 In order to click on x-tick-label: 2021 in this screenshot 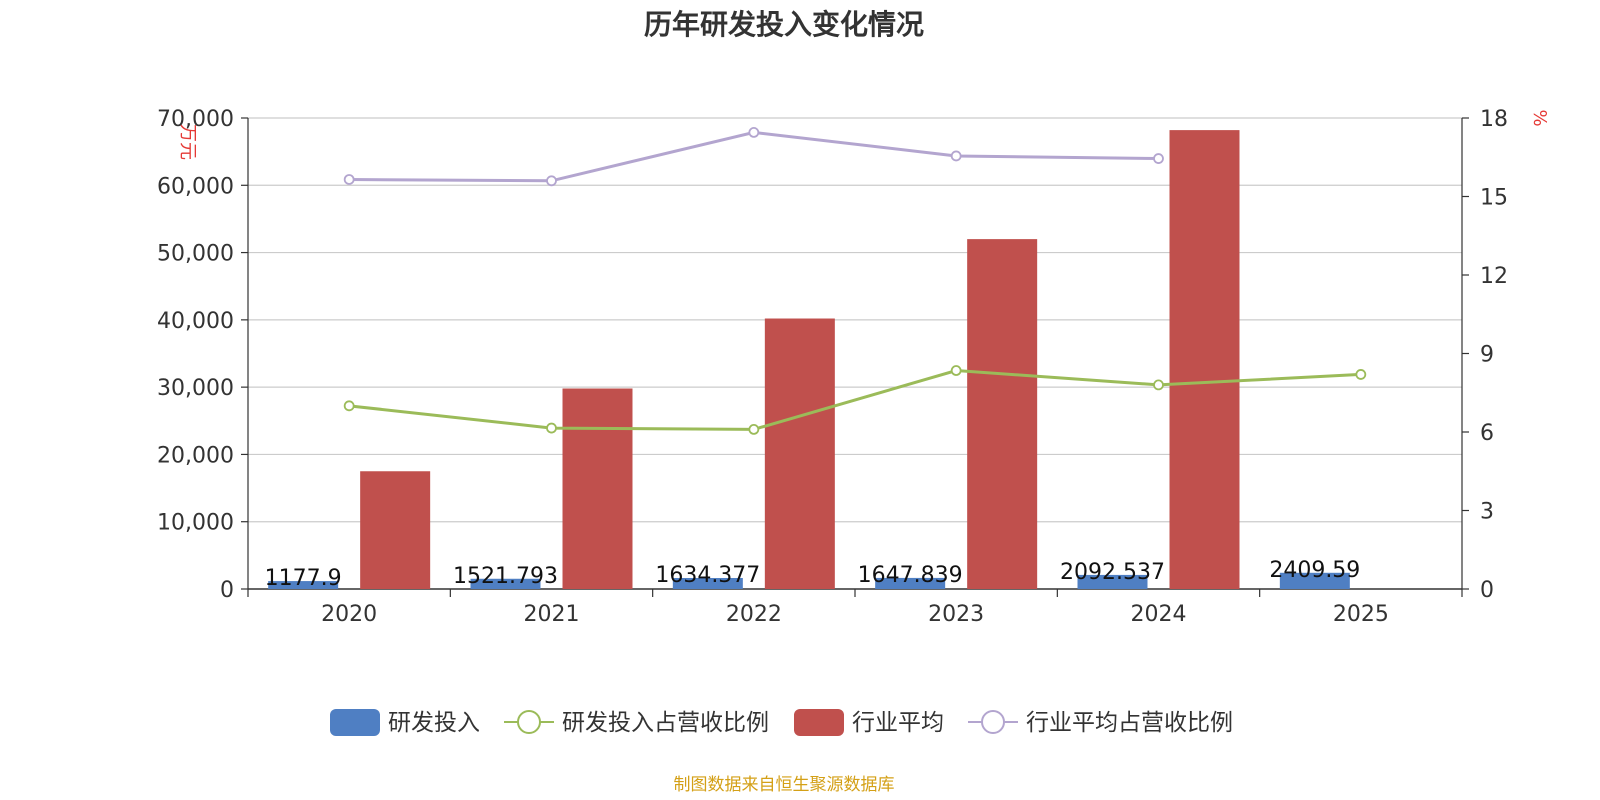, I will do `click(552, 614)`.